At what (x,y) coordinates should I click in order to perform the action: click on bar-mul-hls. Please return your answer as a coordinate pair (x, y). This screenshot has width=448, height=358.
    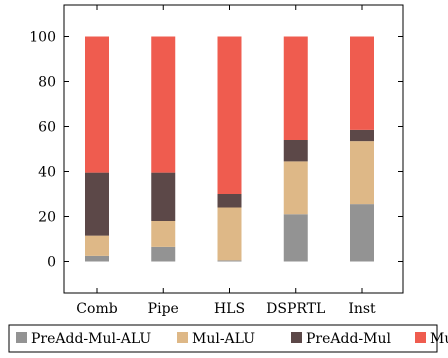
    Looking at the image, I should click on (229, 115).